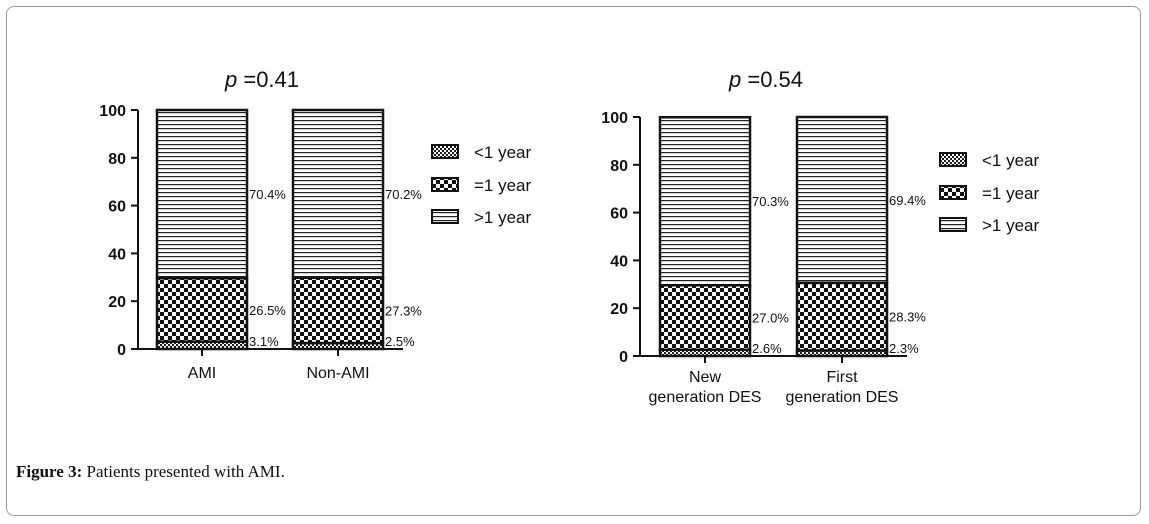  Describe the element at coordinates (403, 194) in the screenshot. I see `data-label: 70.2%` at that location.